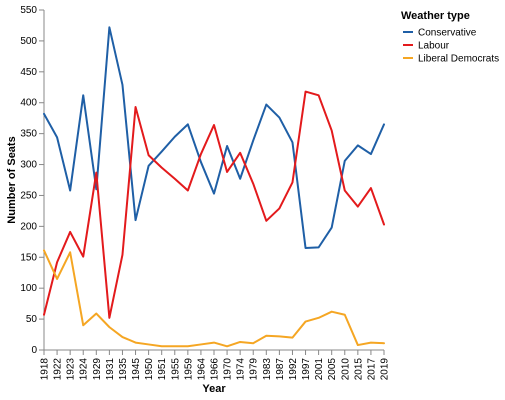  I want to click on x-tick-label: 1924, so click(84, 369).